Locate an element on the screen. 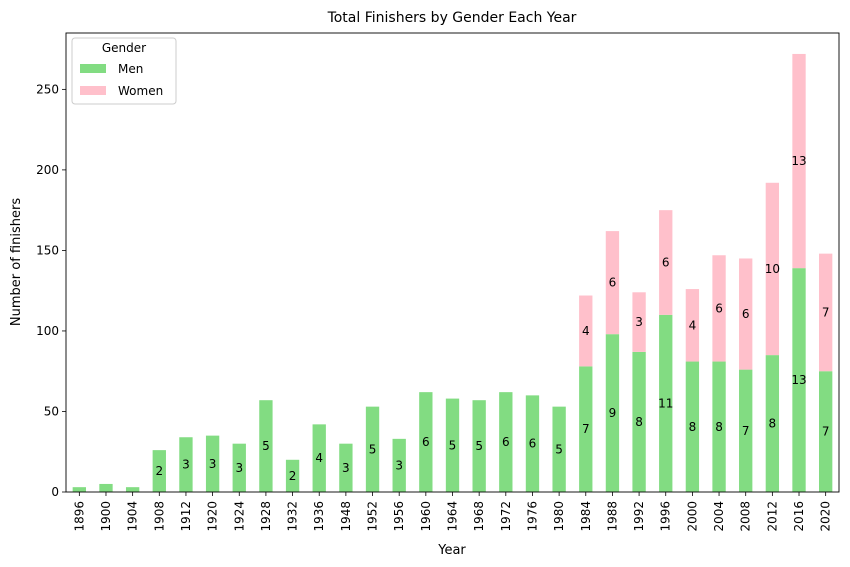 The height and width of the screenshot is (567, 850). bar-men-1924 is located at coordinates (239, 467).